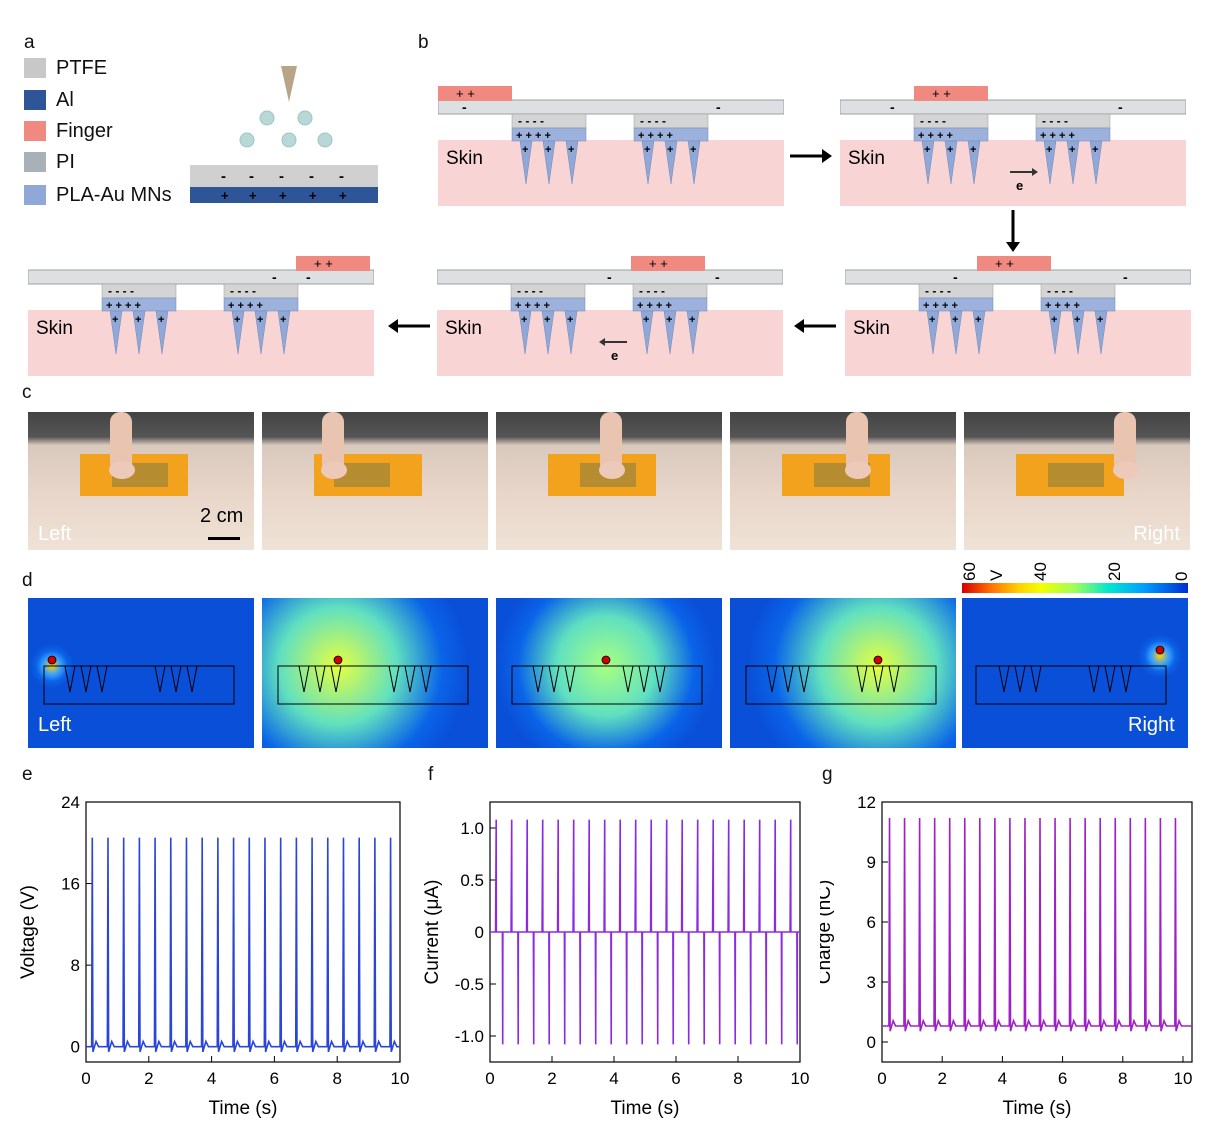 Image resolution: width=1215 pixels, height=1148 pixels. What do you see at coordinates (289, 84) in the screenshot?
I see `spray-nozzle-icon` at bounding box center [289, 84].